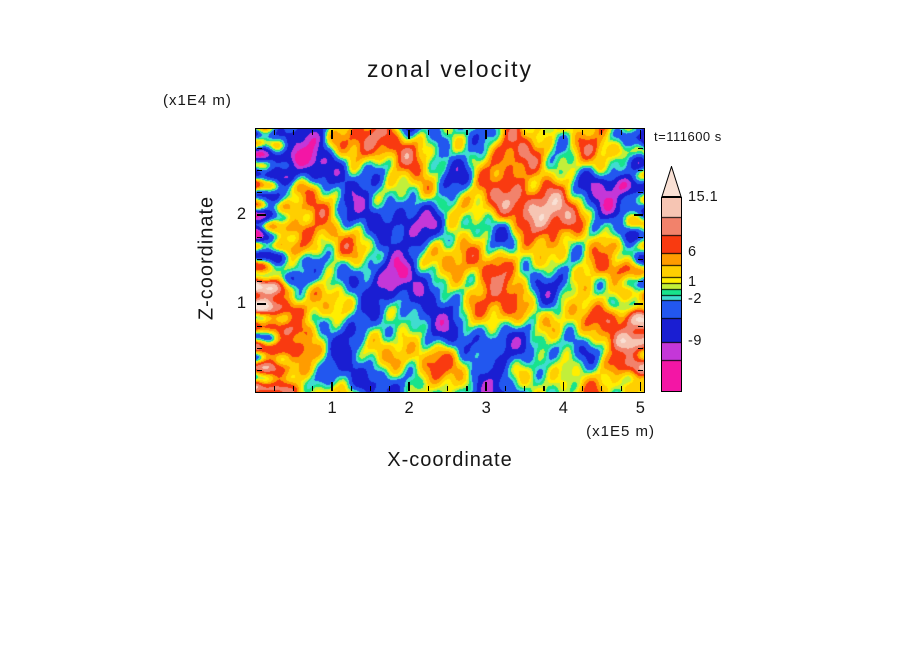  Describe the element at coordinates (703, 197) in the screenshot. I see `colorbar-tick-label: 15.1` at that location.